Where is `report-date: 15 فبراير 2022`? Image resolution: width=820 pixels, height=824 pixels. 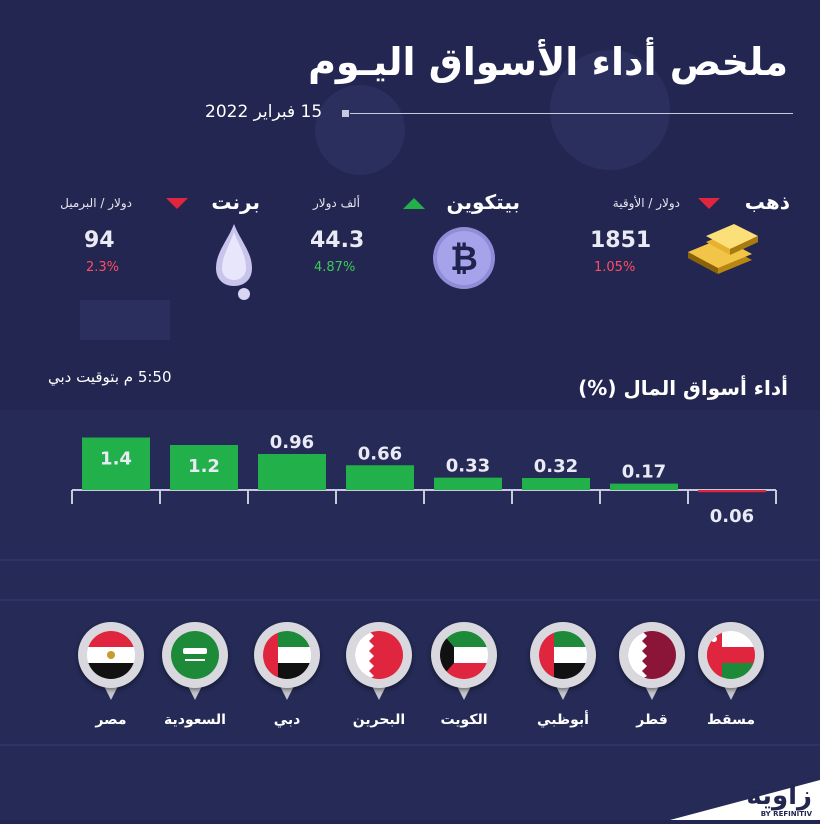
report-date: 15 فبراير 2022 is located at coordinates (264, 112).